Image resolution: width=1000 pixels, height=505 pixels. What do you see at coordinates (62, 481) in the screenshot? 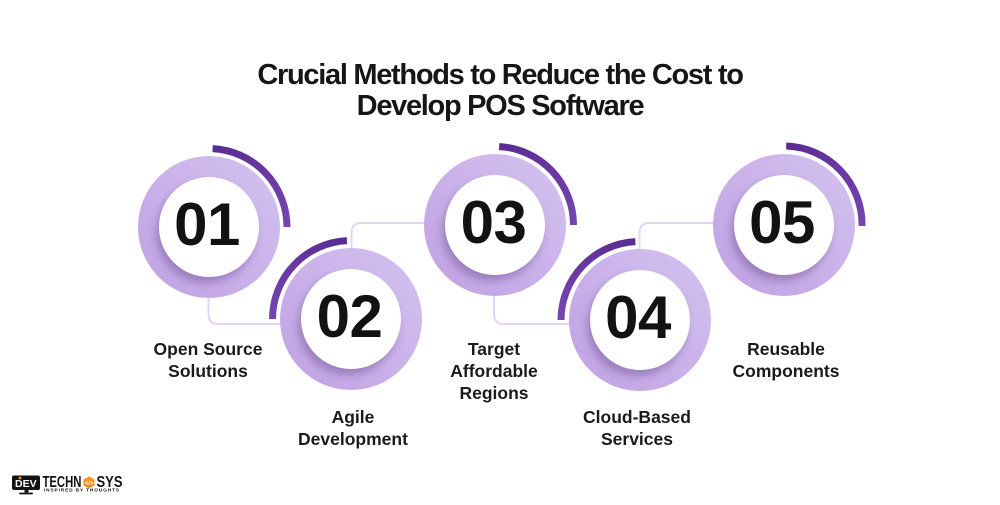
I see `svg-text: TECHN` at bounding box center [62, 481].